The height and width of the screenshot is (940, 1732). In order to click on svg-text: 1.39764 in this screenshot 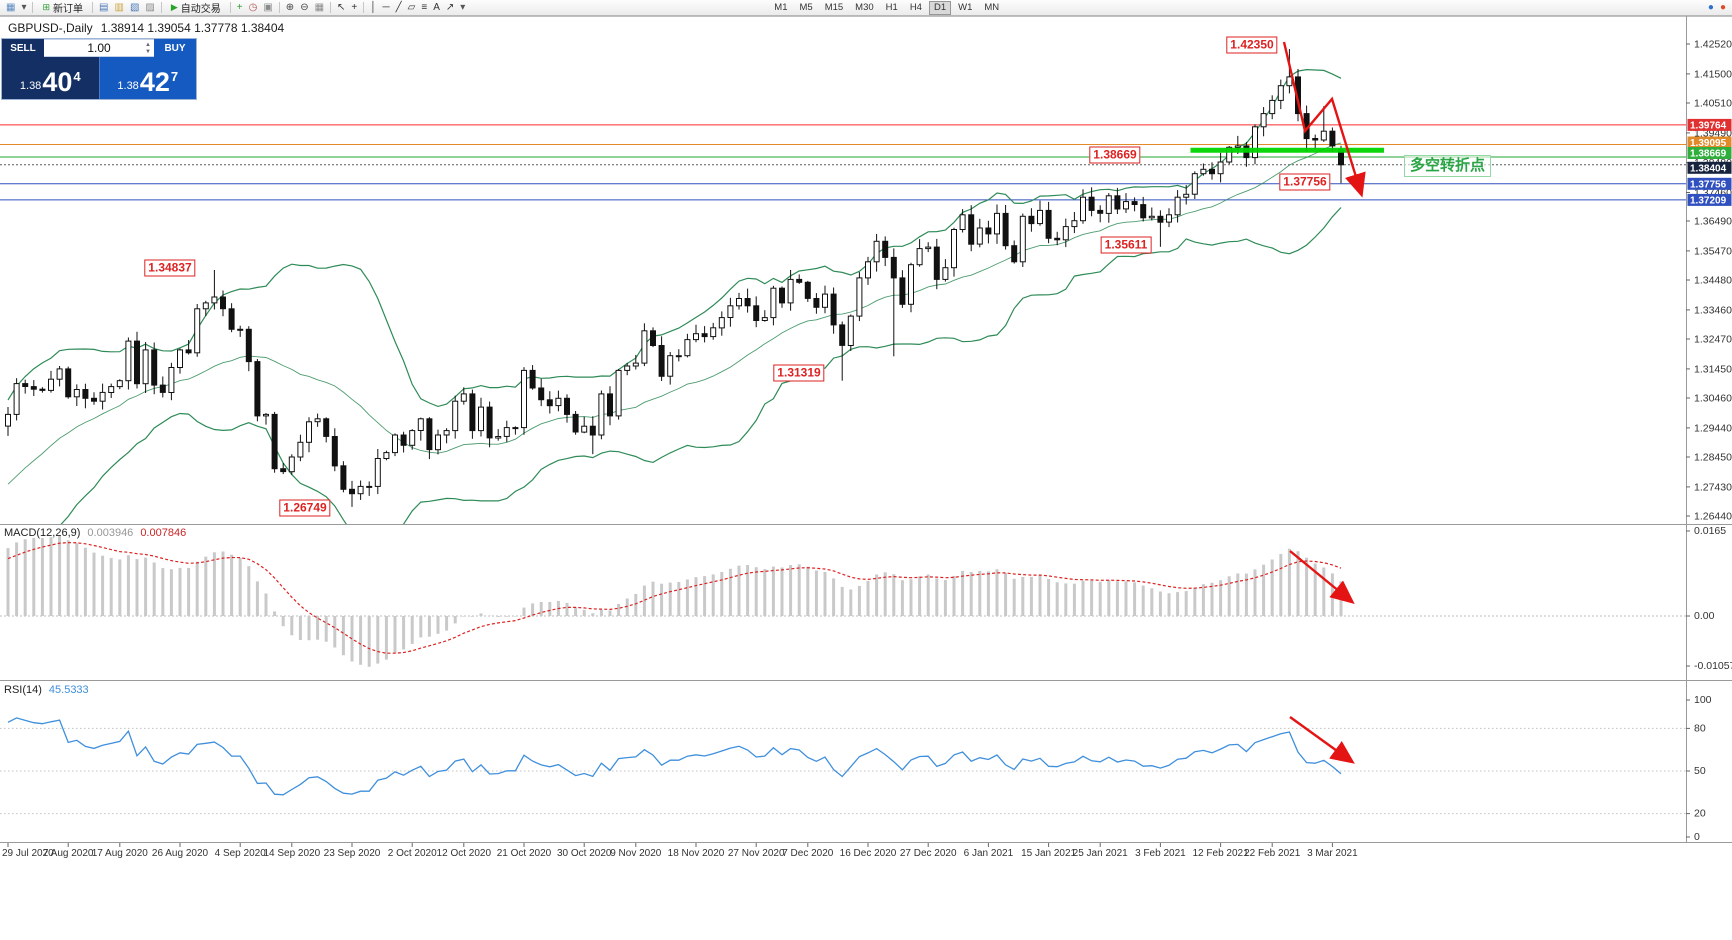, I will do `click(1708, 125)`.